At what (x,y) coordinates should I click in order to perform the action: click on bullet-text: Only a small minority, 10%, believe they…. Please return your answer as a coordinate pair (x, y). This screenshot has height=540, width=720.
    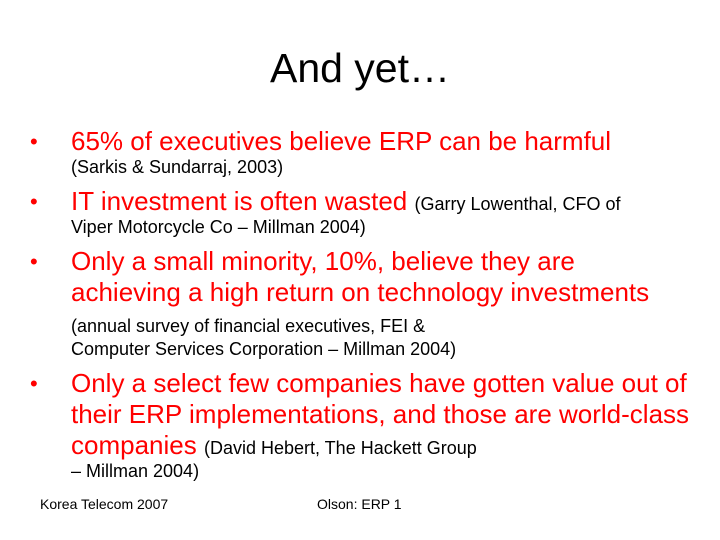
    Looking at the image, I should click on (360, 276).